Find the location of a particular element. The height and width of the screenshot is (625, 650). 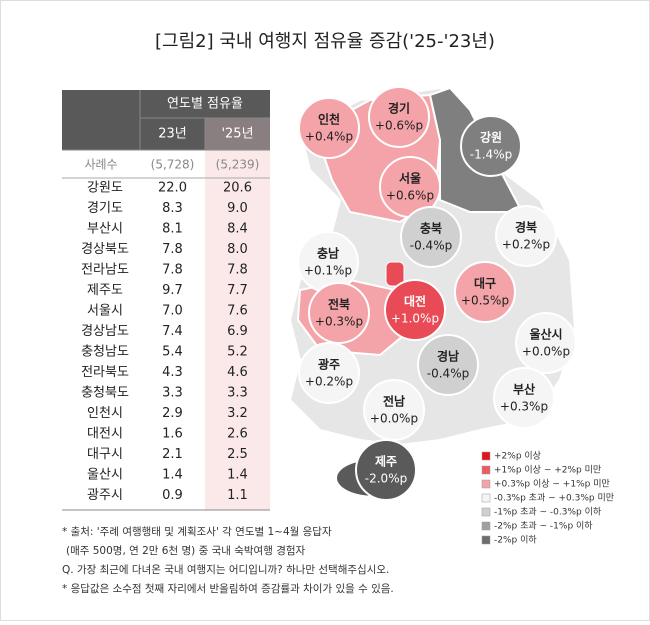

daejeon-area is located at coordinates (395, 274).